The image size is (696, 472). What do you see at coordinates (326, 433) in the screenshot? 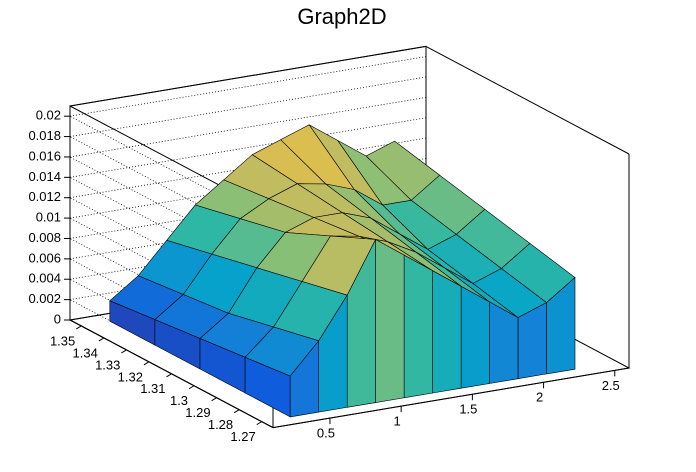
I see `x-tick-label: 0.5` at bounding box center [326, 433].